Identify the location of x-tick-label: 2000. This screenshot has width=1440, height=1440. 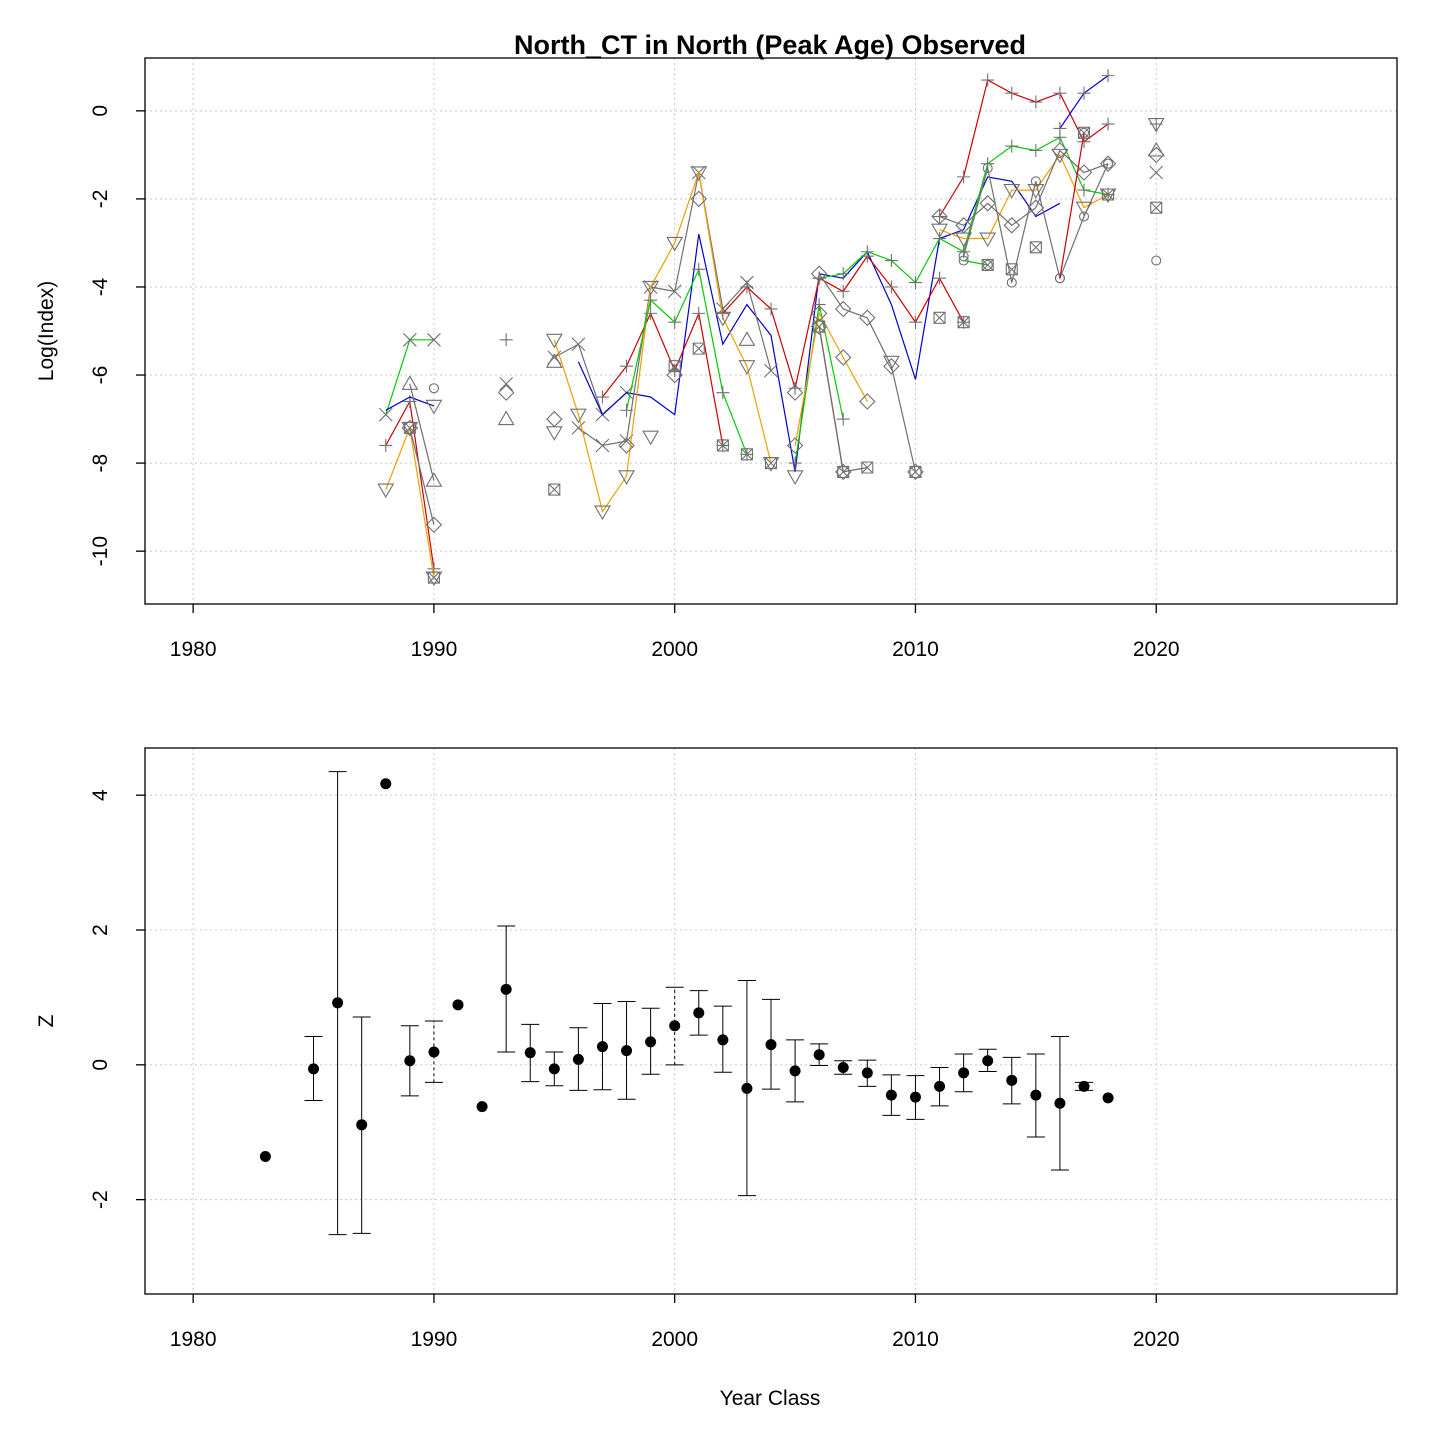
(674, 1339).